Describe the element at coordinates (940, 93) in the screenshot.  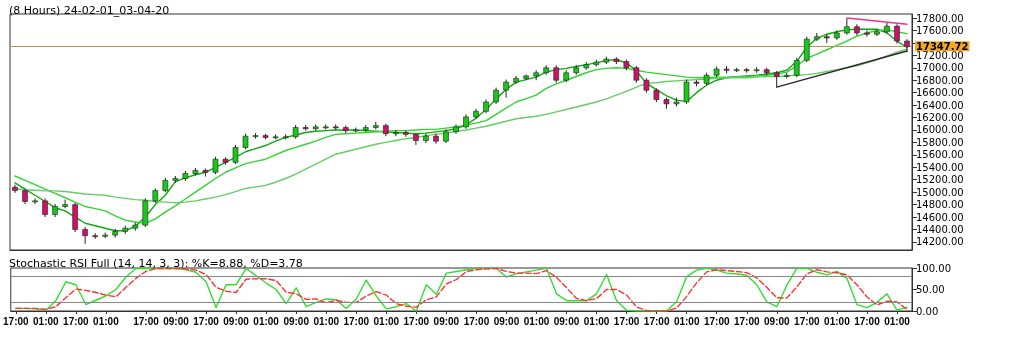
I see `y-tick-label: 16600.00` at that location.